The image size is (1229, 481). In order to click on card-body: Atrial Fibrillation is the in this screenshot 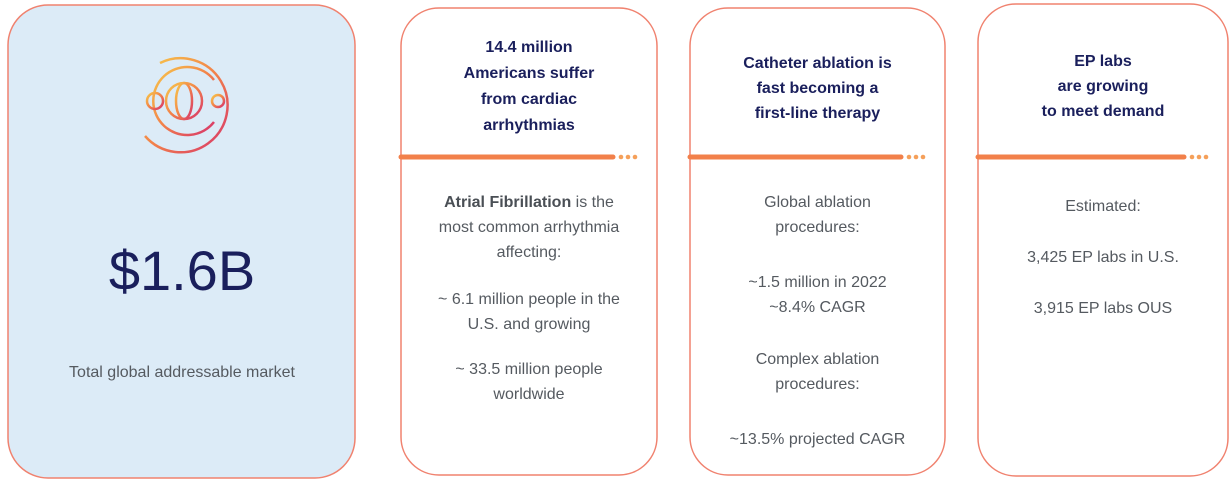, I will do `click(529, 202)`.